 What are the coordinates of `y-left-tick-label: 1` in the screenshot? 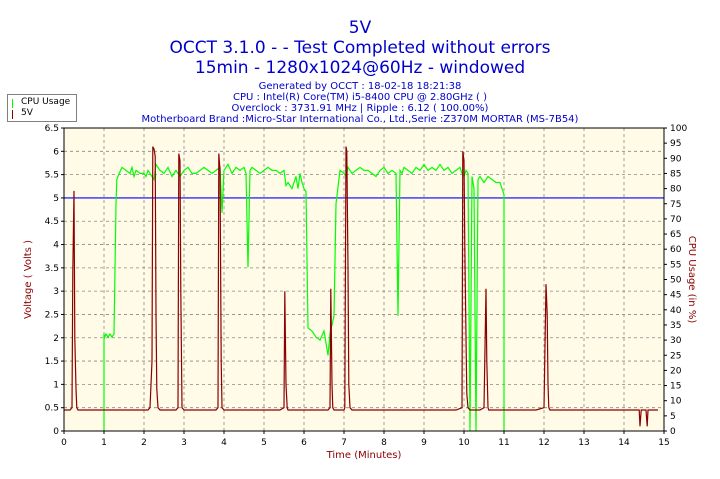 It's located at (56, 385).